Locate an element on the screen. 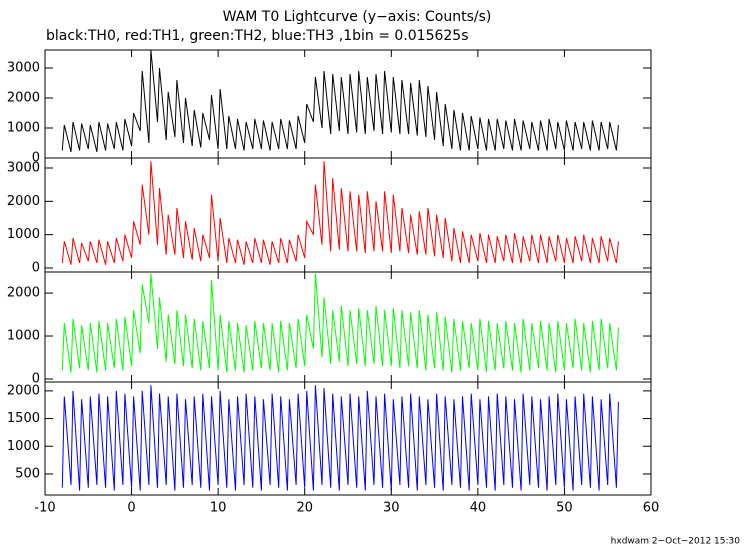 The height and width of the screenshot is (549, 745). x-tick-label: 10 is located at coordinates (218, 508).